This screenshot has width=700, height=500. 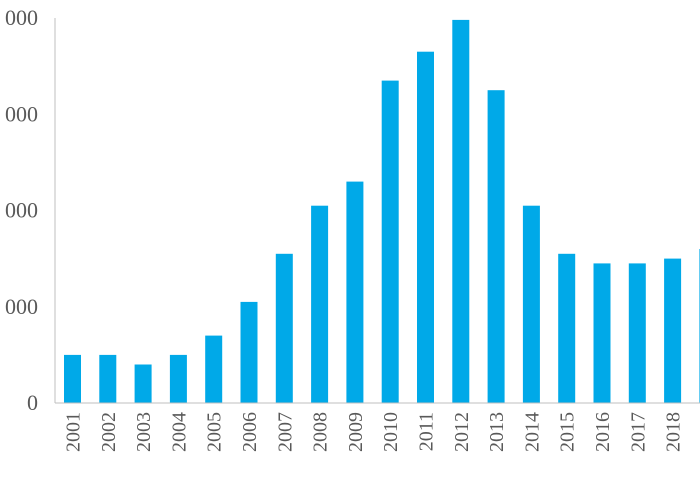 I want to click on x-tick-label: 2016, so click(x=603, y=432).